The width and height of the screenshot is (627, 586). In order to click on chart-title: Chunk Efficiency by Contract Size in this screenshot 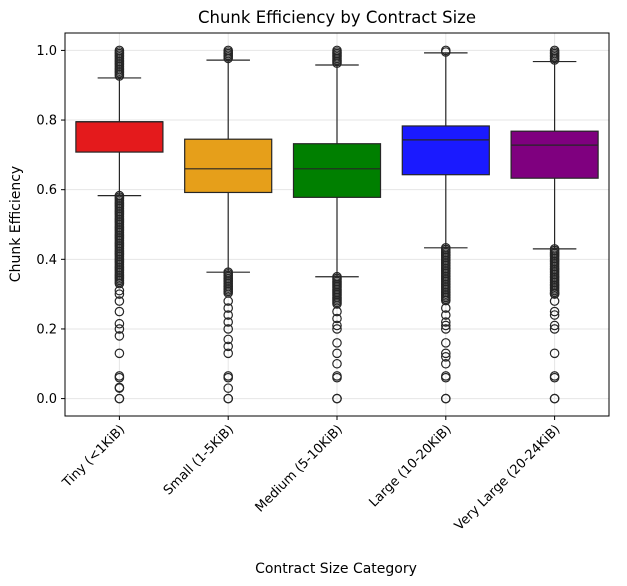, I will do `click(337, 17)`.